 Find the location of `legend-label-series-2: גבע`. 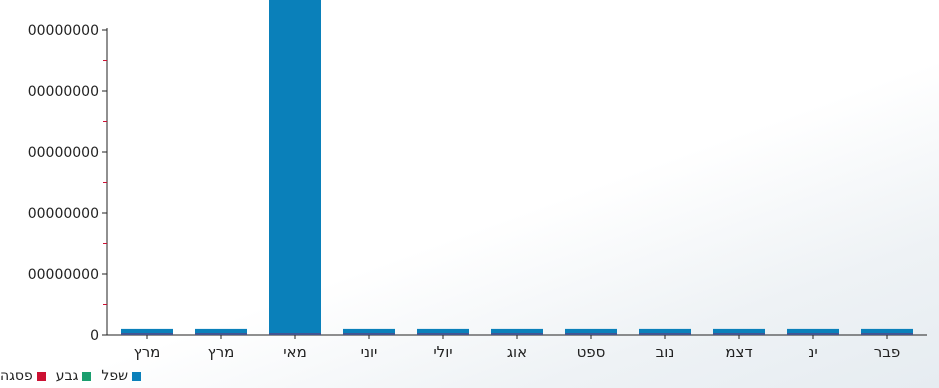

legend-label-series-2: גבע is located at coordinates (67, 376).